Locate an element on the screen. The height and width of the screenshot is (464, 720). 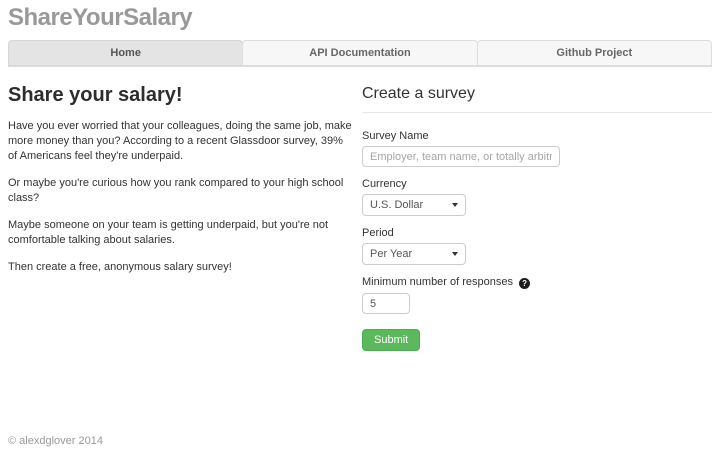
tab-api-documentation-label: API Documentation is located at coordinates (360, 53).